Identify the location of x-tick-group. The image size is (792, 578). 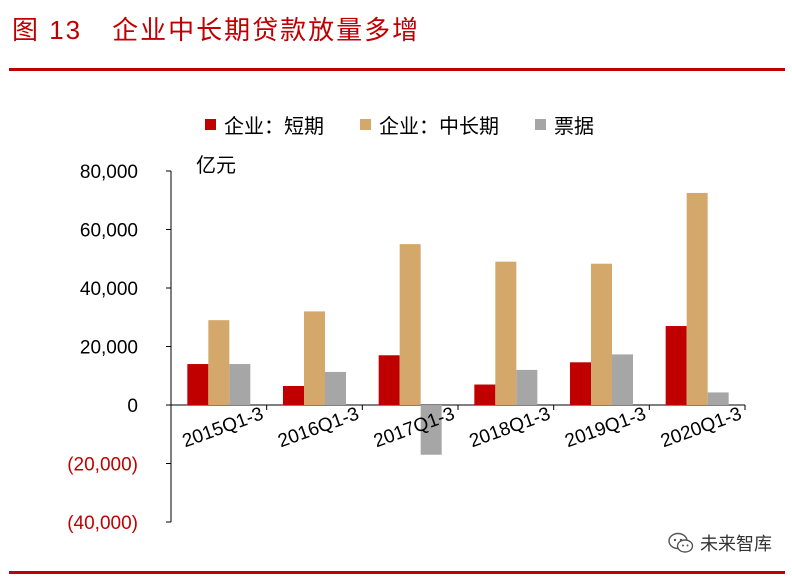
(506, 407).